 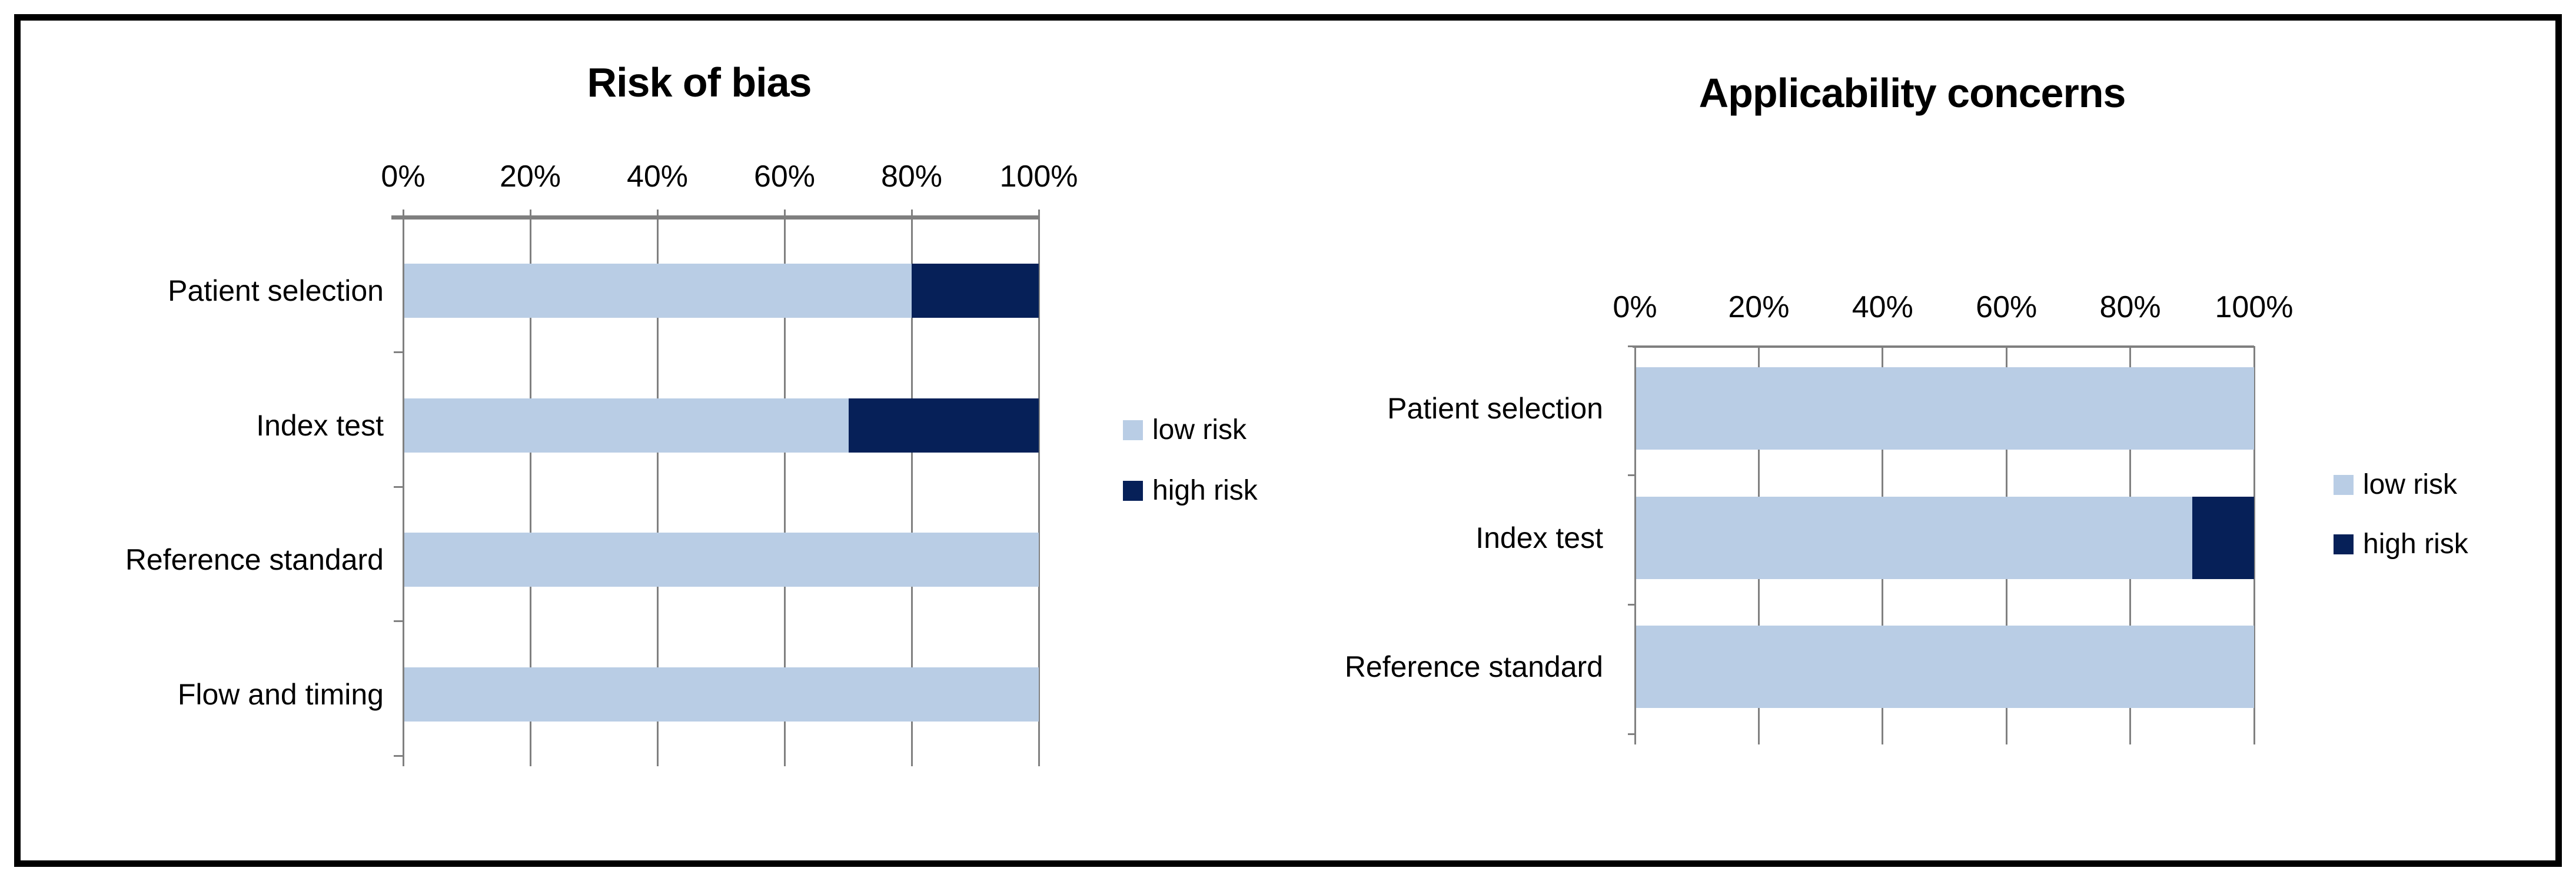 What do you see at coordinates (1912, 93) in the screenshot?
I see `chart-title: Applicability concerns` at bounding box center [1912, 93].